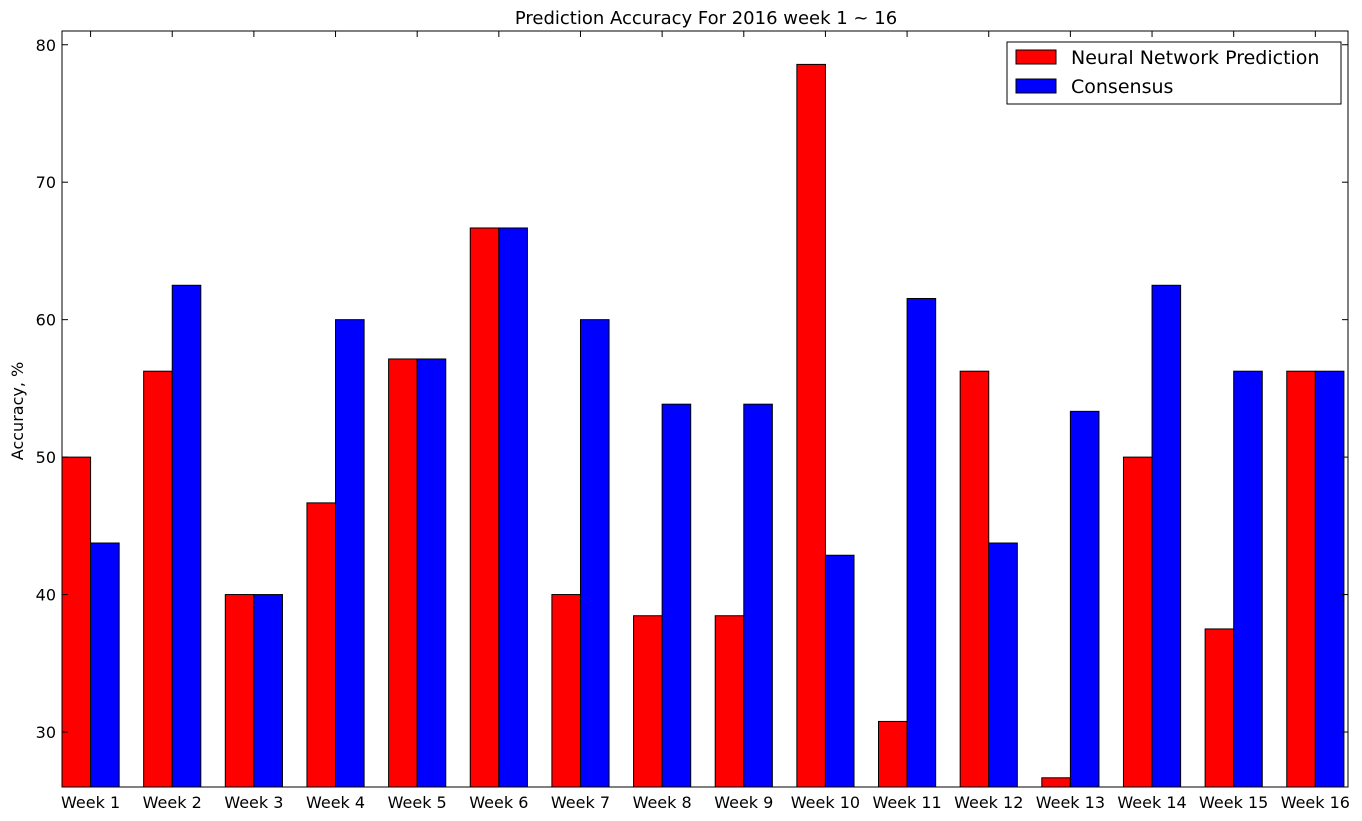 This screenshot has width=1362, height=821. I want to click on y-axis-label: Accuracy, %, so click(17, 411).